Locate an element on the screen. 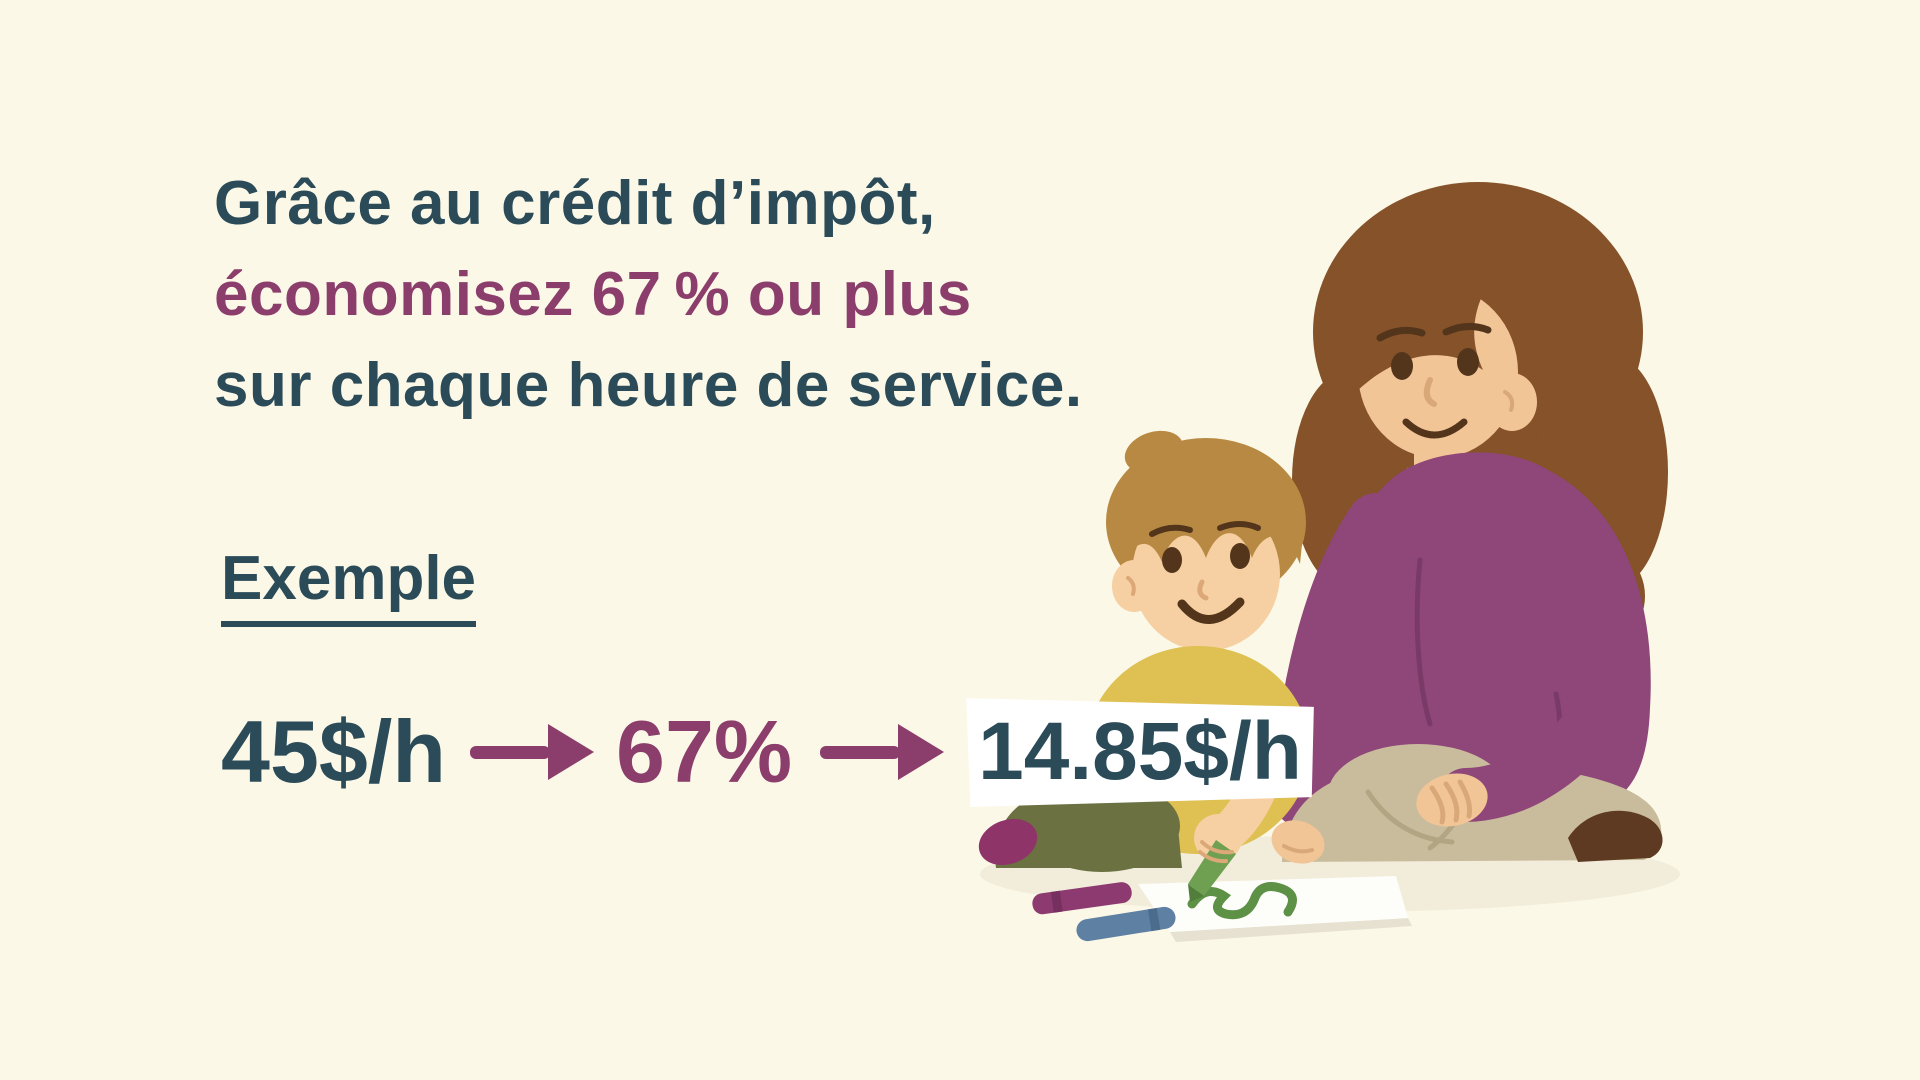 This screenshot has height=1080, width=1920. headline-line-3: sur chaque heure de service. is located at coordinates (648, 385).